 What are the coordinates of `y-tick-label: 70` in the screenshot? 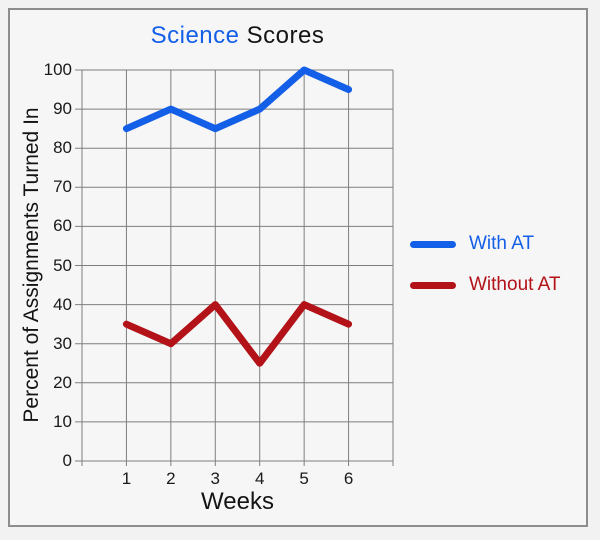 It's located at (62, 187).